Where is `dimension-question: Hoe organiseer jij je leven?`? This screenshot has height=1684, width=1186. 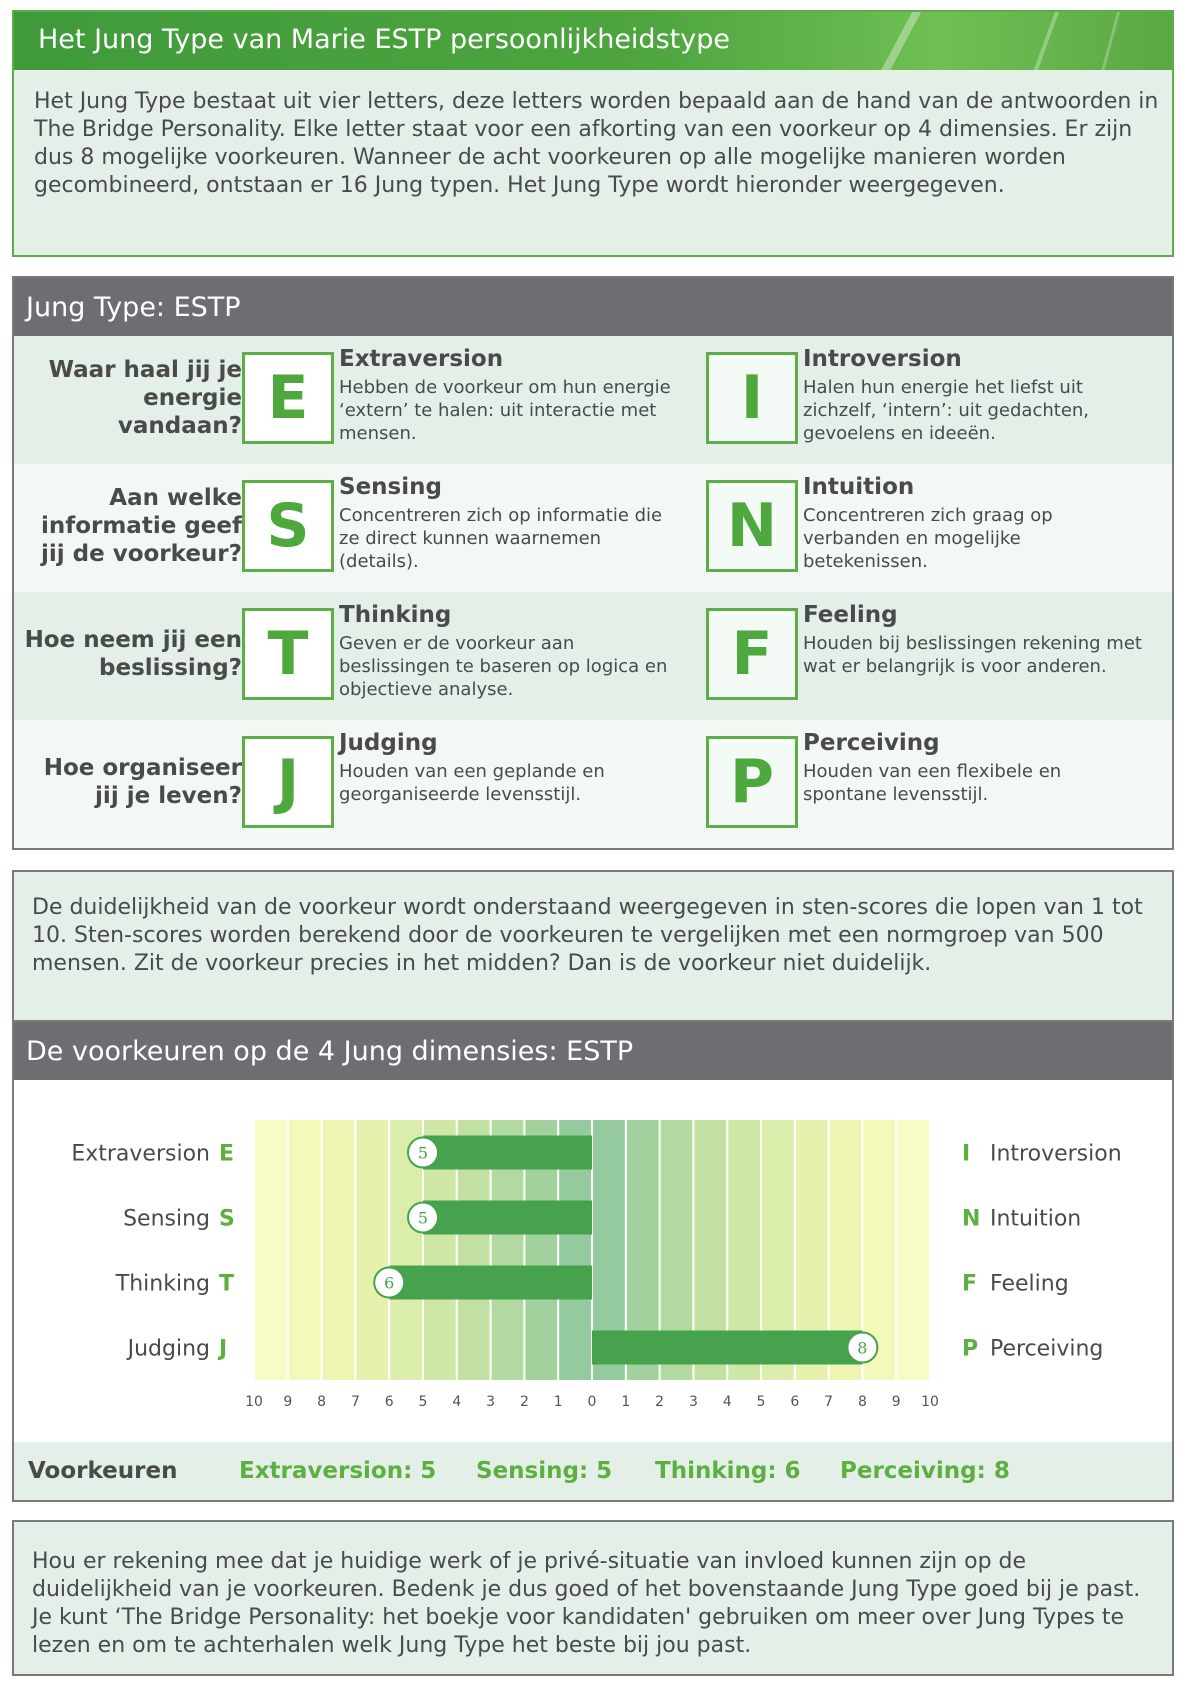
dimension-question: Hoe organiseer jij je leven? is located at coordinates (142, 782).